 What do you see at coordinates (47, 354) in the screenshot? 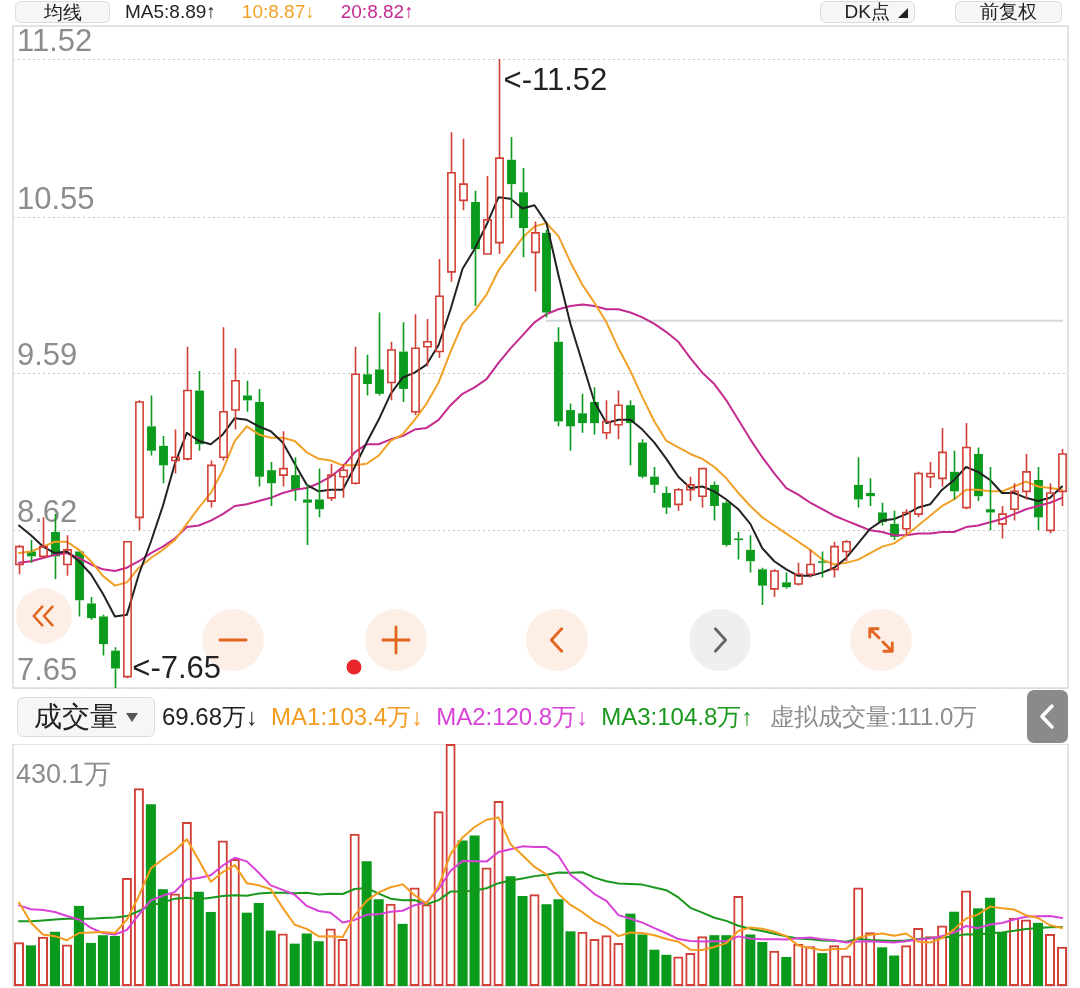
I see `y-tick-label: 9.59` at bounding box center [47, 354].